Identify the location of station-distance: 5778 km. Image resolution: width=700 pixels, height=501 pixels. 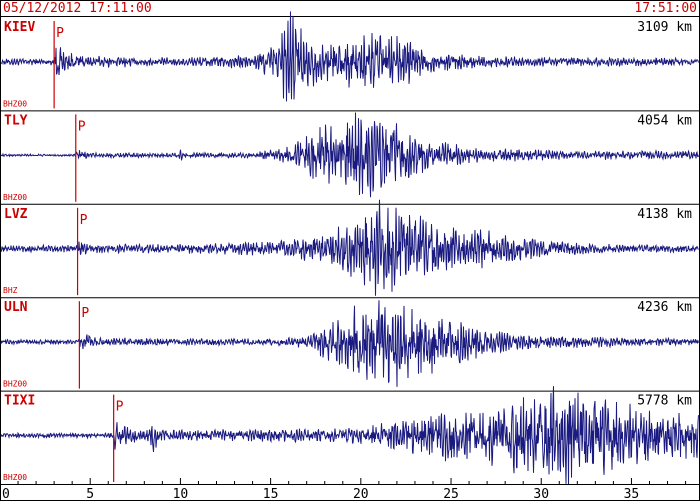
(664, 401).